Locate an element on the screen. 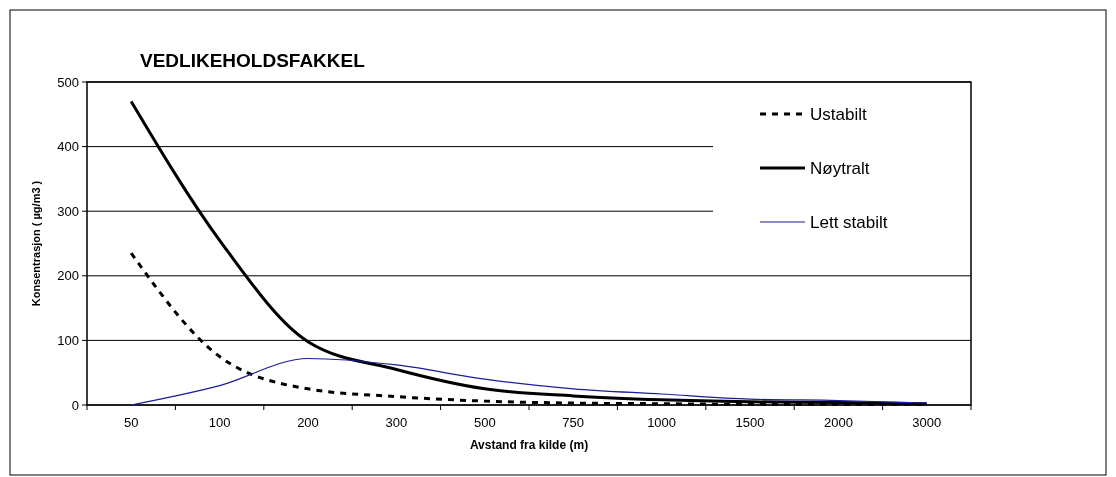  x-axis-title: Avstand fra kilde (m) is located at coordinates (529, 445).